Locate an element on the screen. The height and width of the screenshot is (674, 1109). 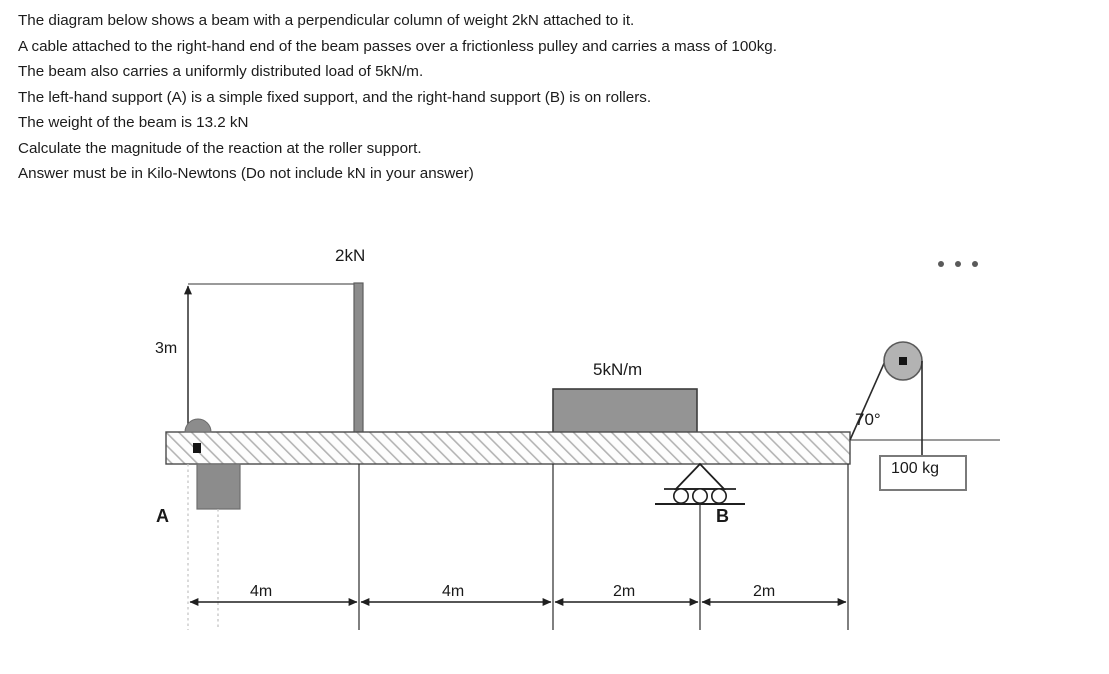
support-b-roller is located at coordinates (700, 483).